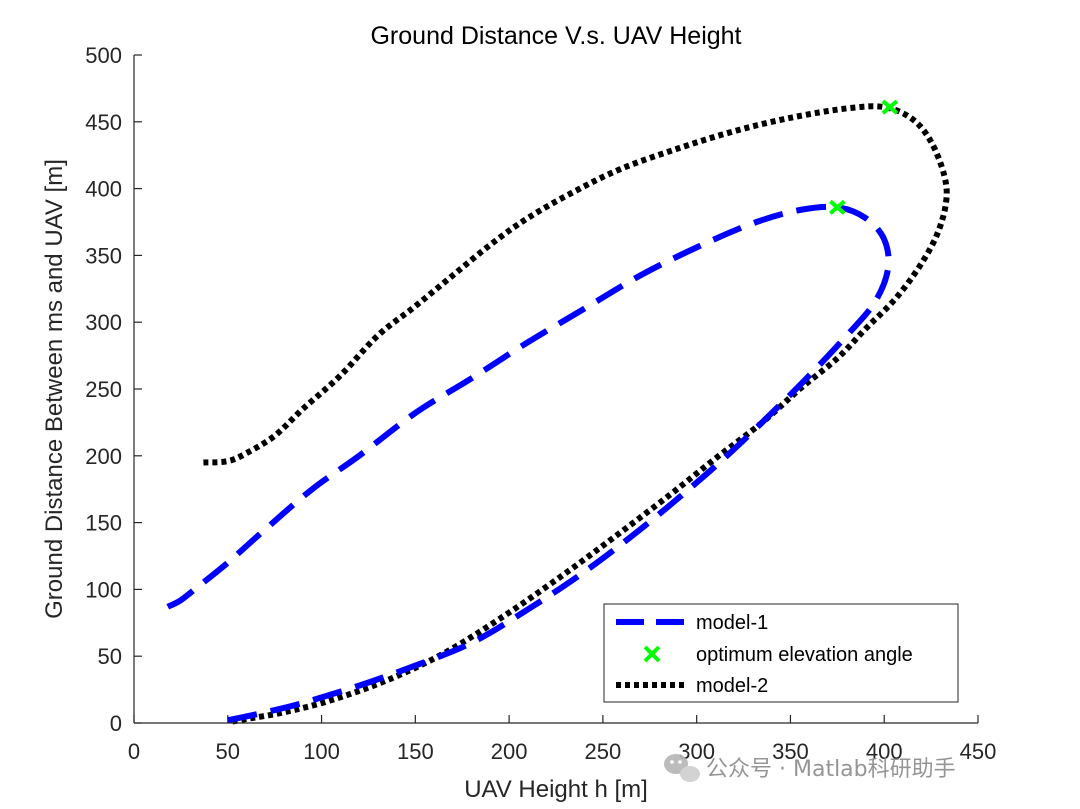  I want to click on watermark: 公众号 · Matlab科研助手, so click(810, 768).